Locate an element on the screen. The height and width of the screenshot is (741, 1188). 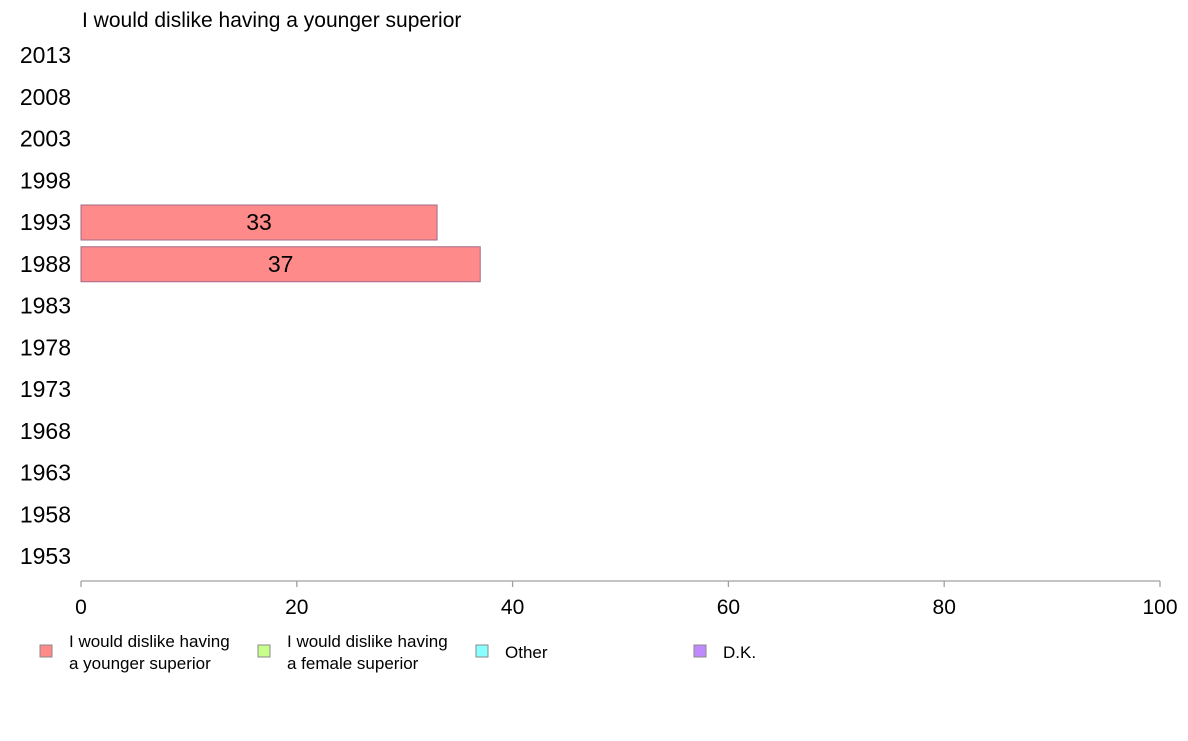
category-label: 2008 is located at coordinates (45, 97).